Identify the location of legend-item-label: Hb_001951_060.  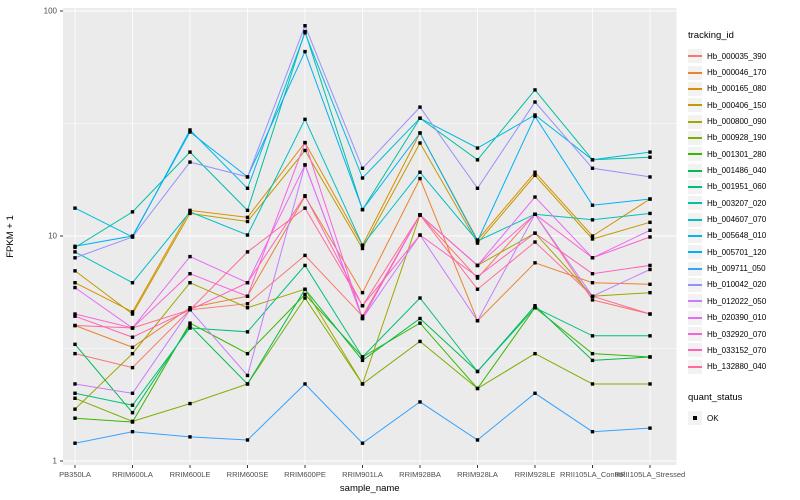
(737, 187).